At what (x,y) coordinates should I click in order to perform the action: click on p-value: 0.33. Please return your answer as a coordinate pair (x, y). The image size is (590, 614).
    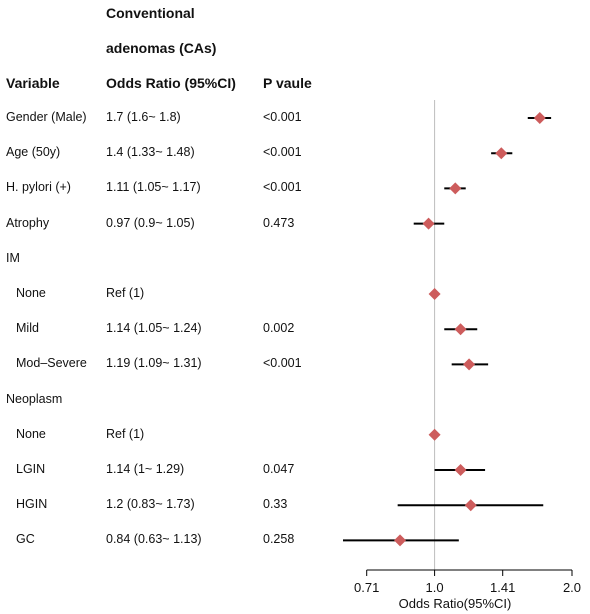
    Looking at the image, I should click on (275, 504).